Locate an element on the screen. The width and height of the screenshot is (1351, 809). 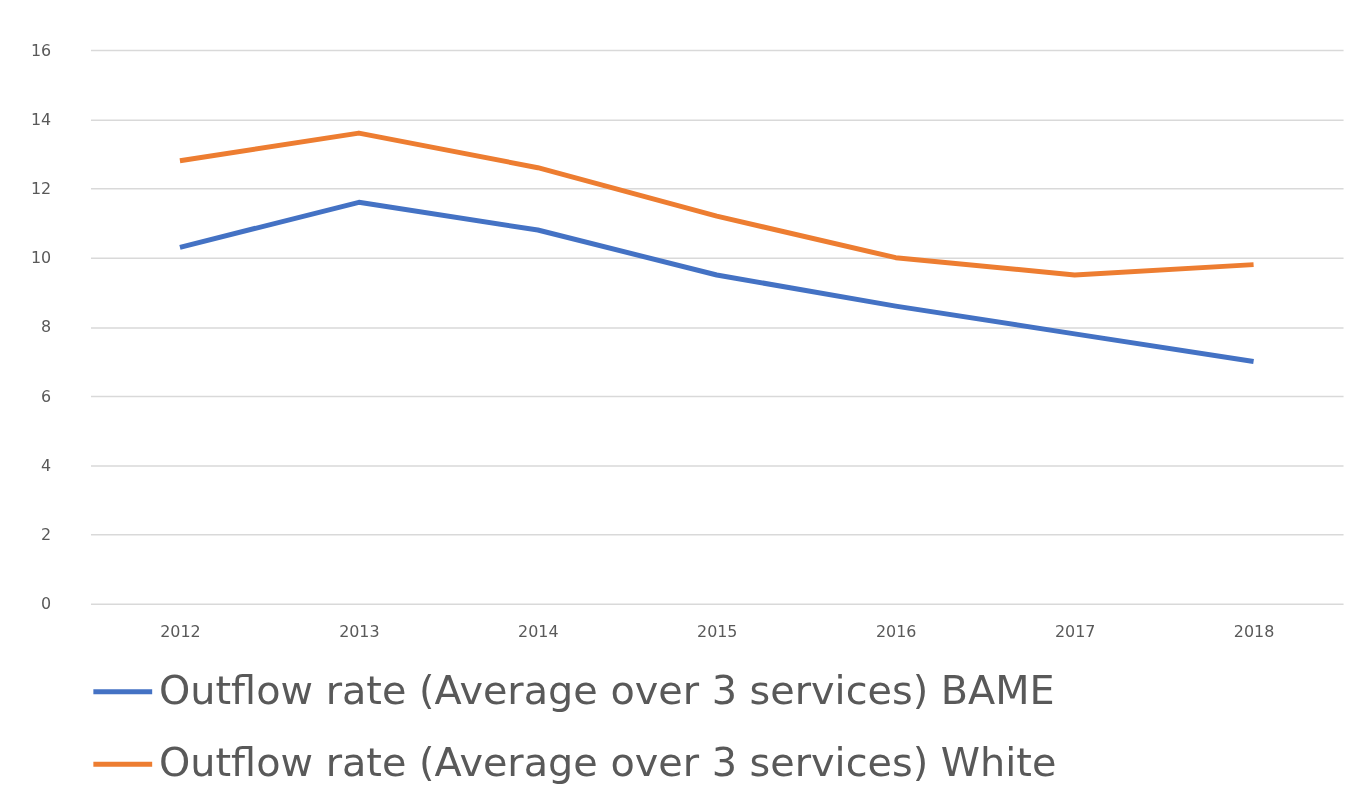
y-tick-label: 10 is located at coordinates (41, 258).